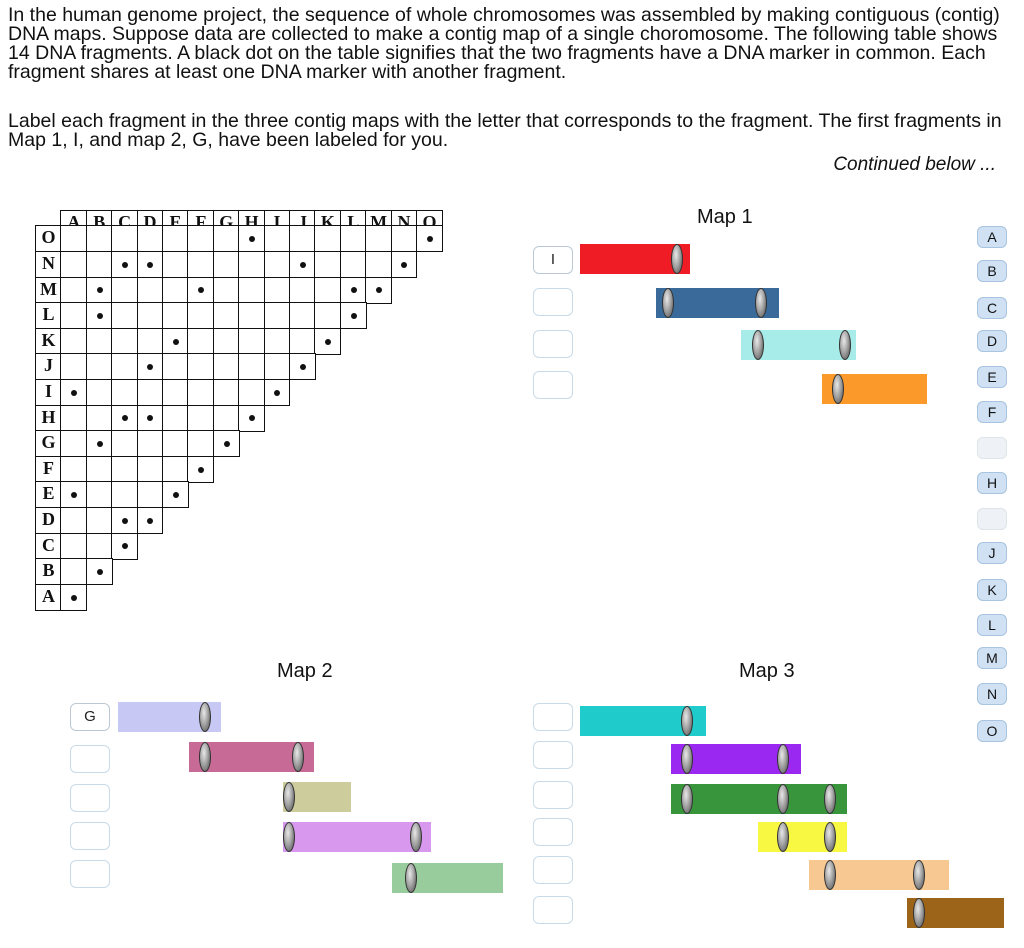 This screenshot has height=948, width=1024. Describe the element at coordinates (992, 625) in the screenshot. I see `letter-tile: L` at that location.